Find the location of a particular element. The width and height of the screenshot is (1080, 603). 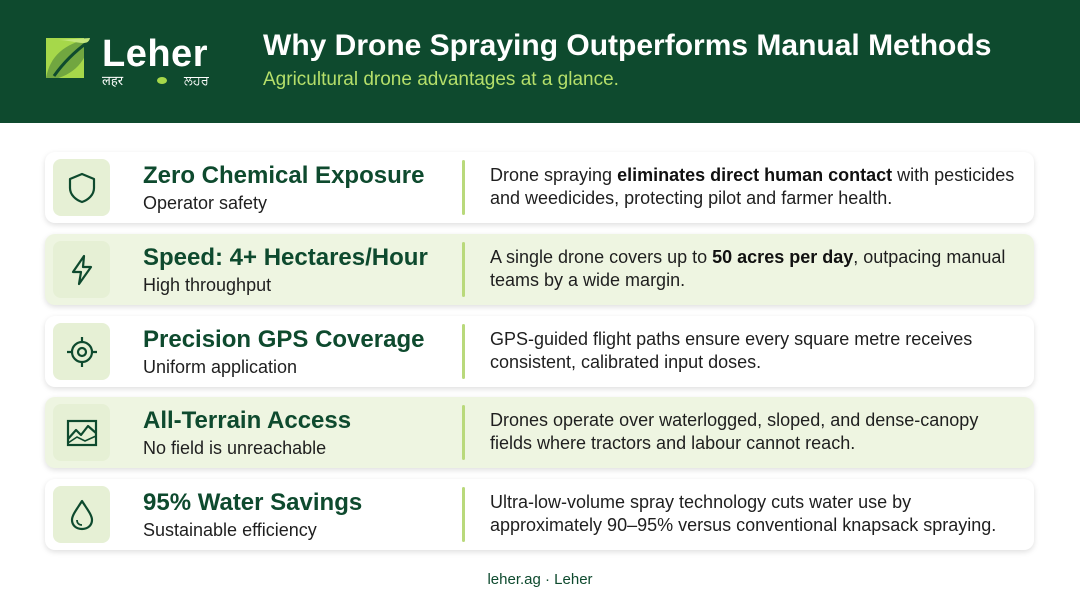

brand-script-punjabi: ਲਹਰ is located at coordinates (196, 80).